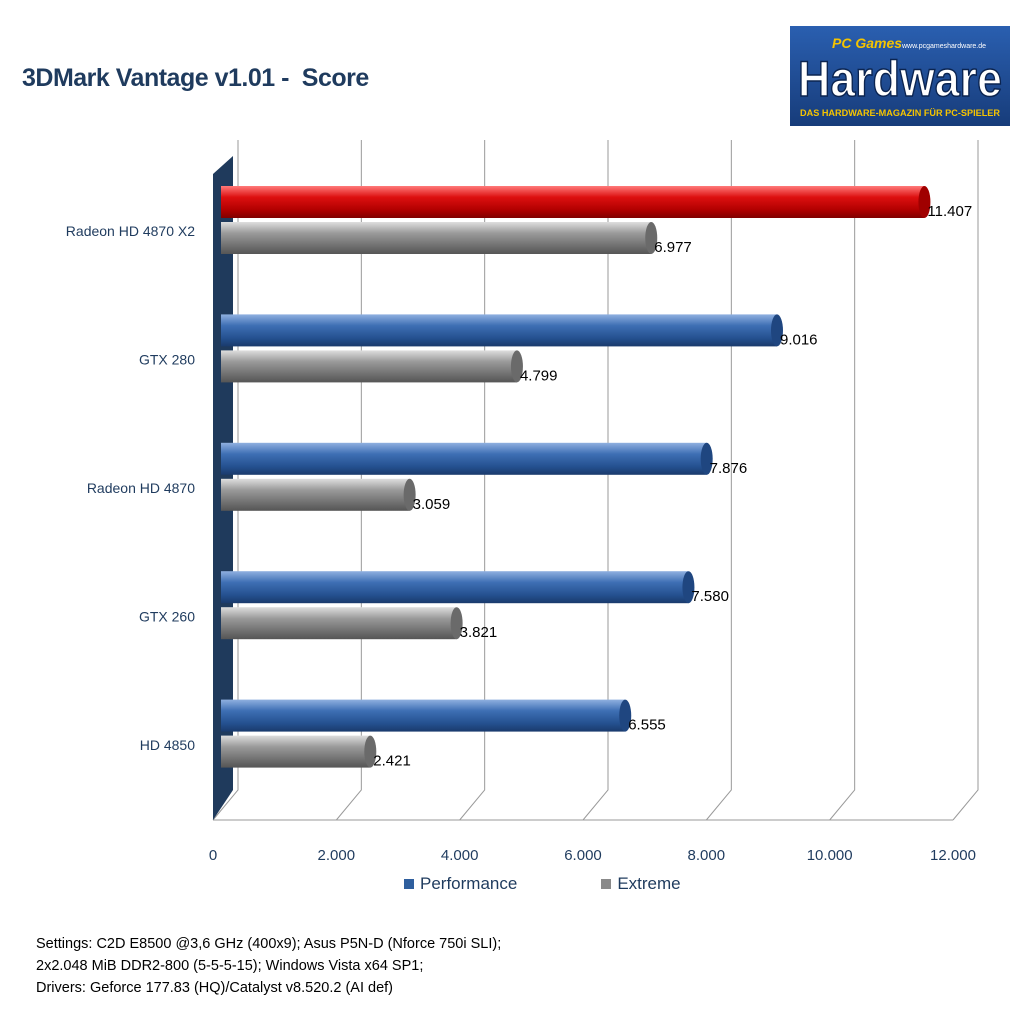 The width and height of the screenshot is (1035, 1024). Describe the element at coordinates (195, 78) in the screenshot. I see `chart-title: 3DMark Vantage v1.01 - Score` at that location.